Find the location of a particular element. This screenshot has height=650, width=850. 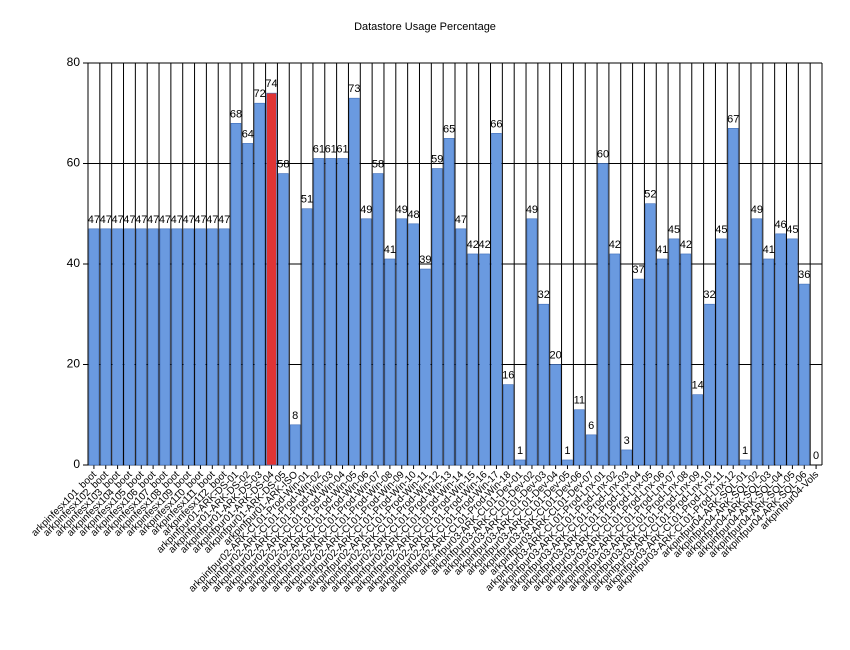

value-label: 65 is located at coordinates (449, 129).